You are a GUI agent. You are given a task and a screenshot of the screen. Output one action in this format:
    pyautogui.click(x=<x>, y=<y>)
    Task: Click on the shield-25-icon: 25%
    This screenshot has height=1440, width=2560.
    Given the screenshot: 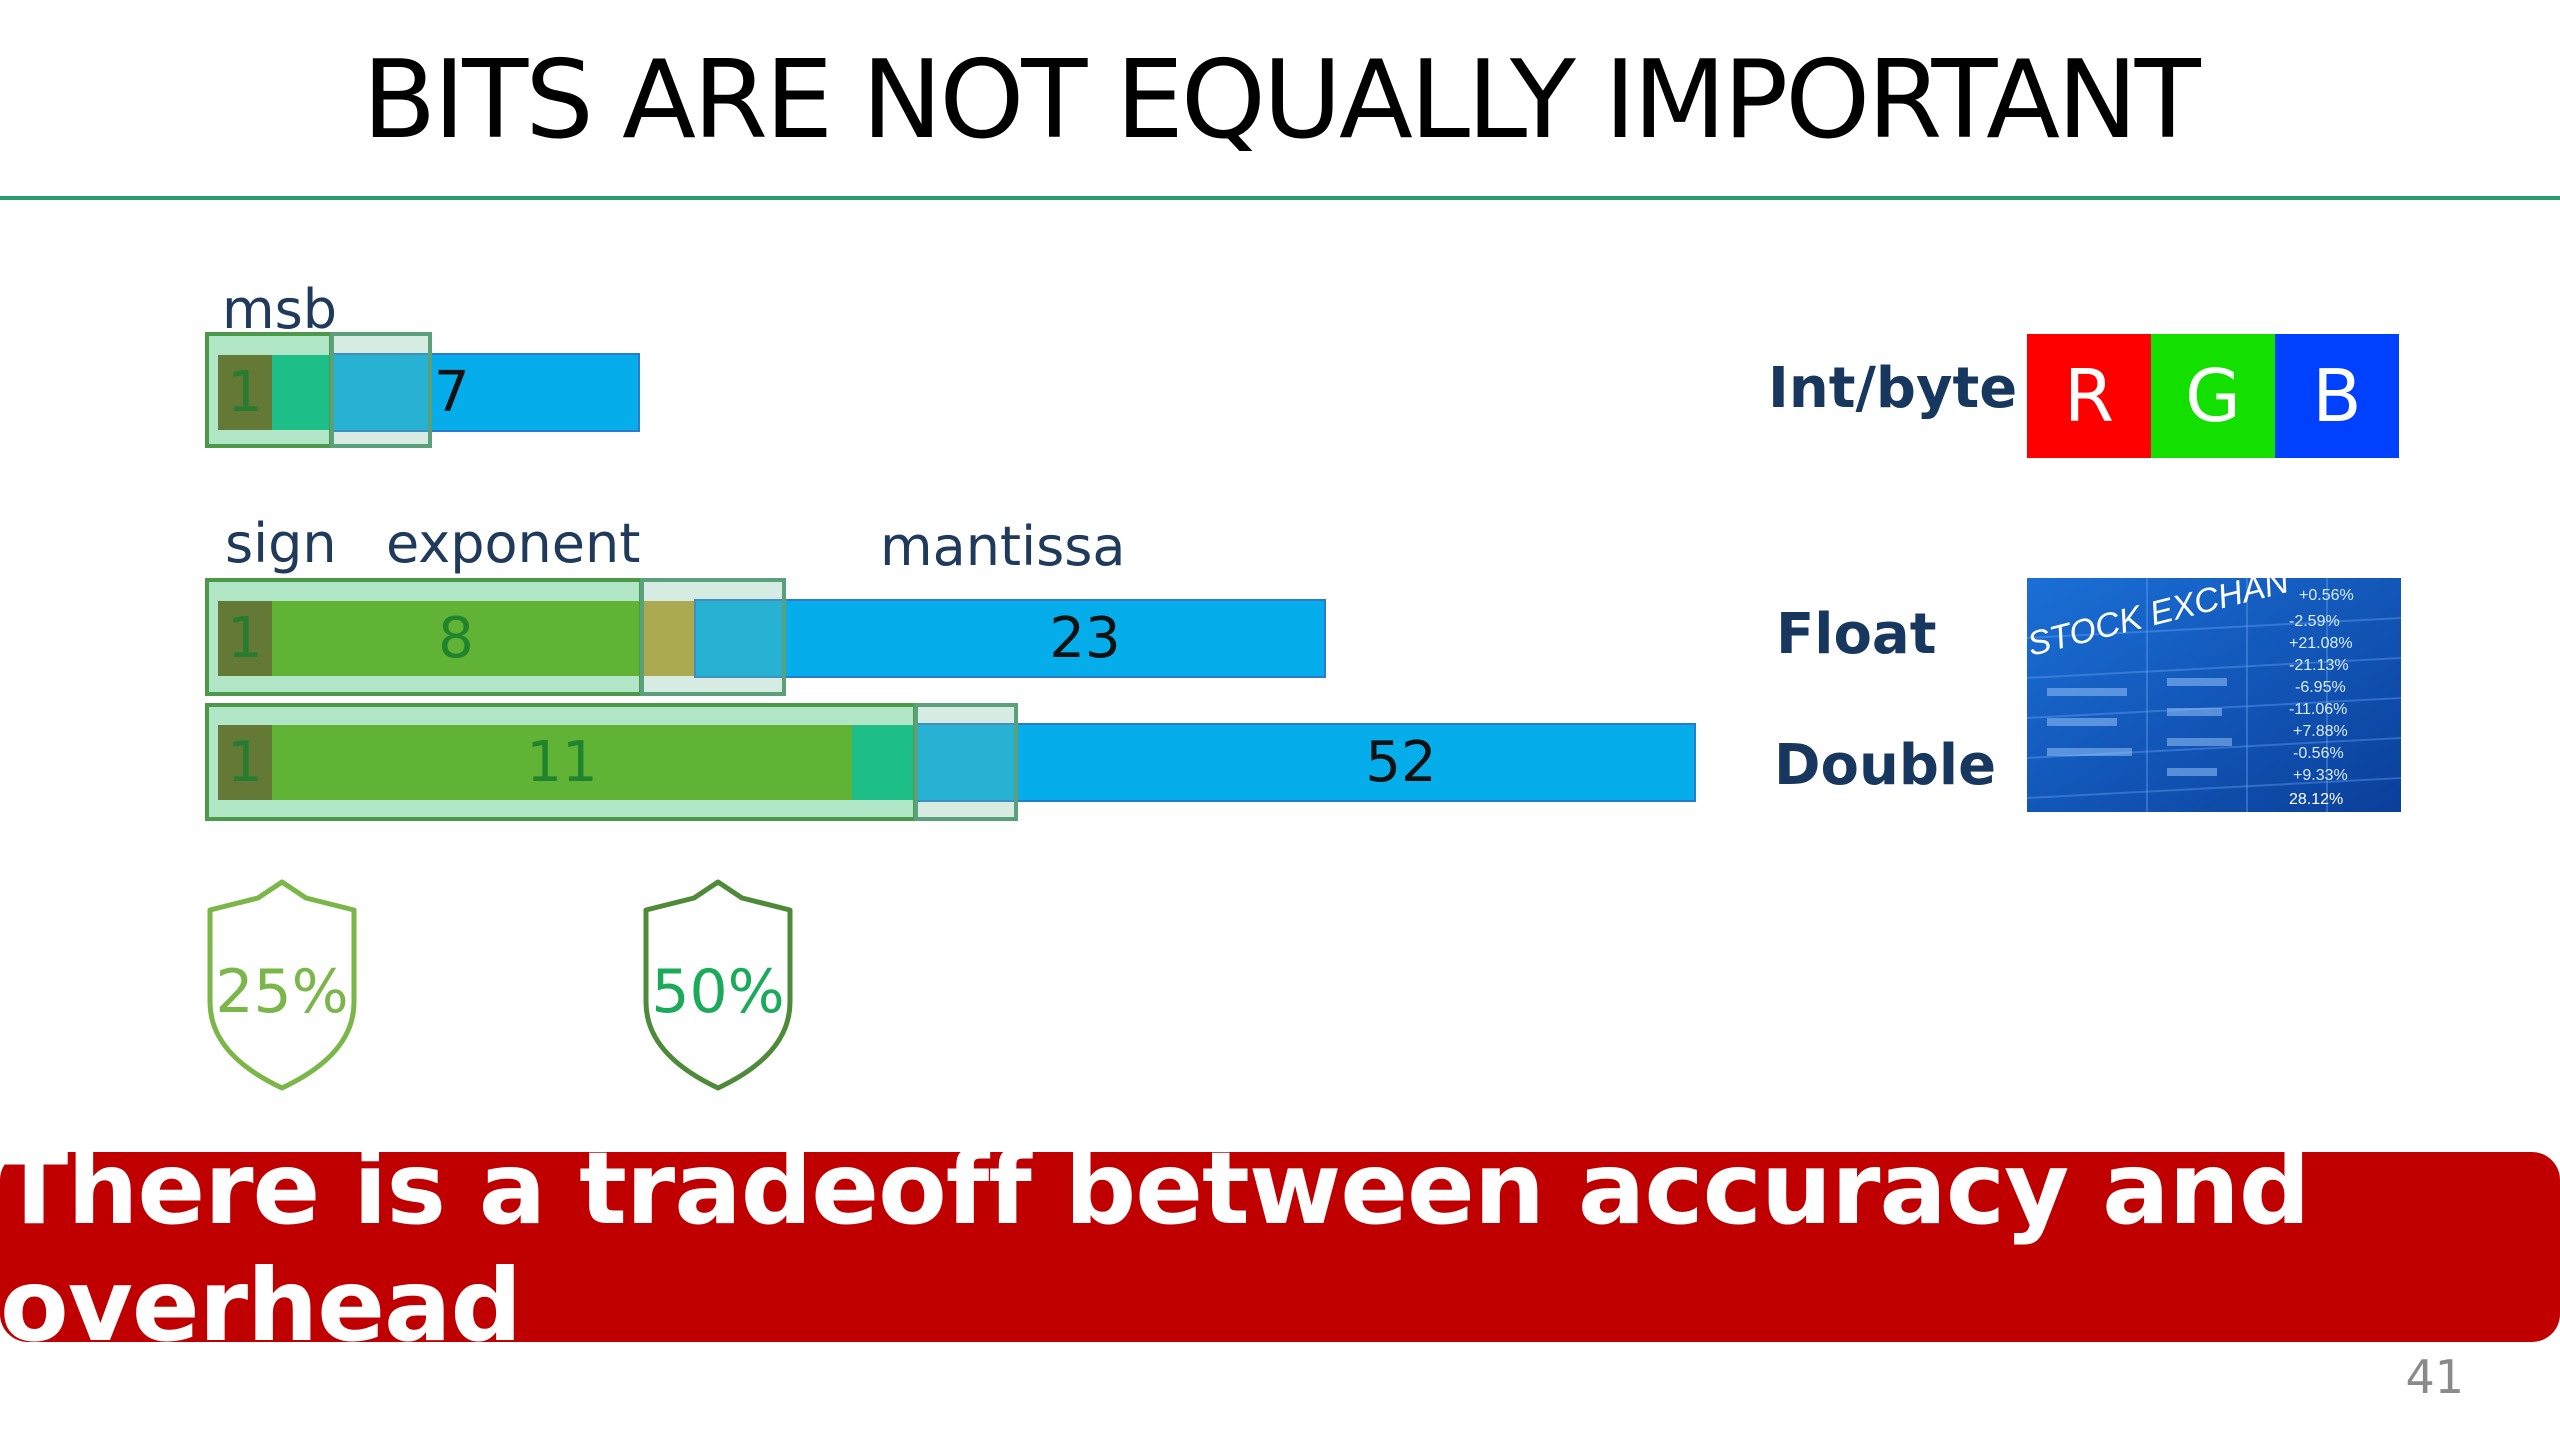 What is the action you would take?
    pyautogui.click(x=282, y=985)
    